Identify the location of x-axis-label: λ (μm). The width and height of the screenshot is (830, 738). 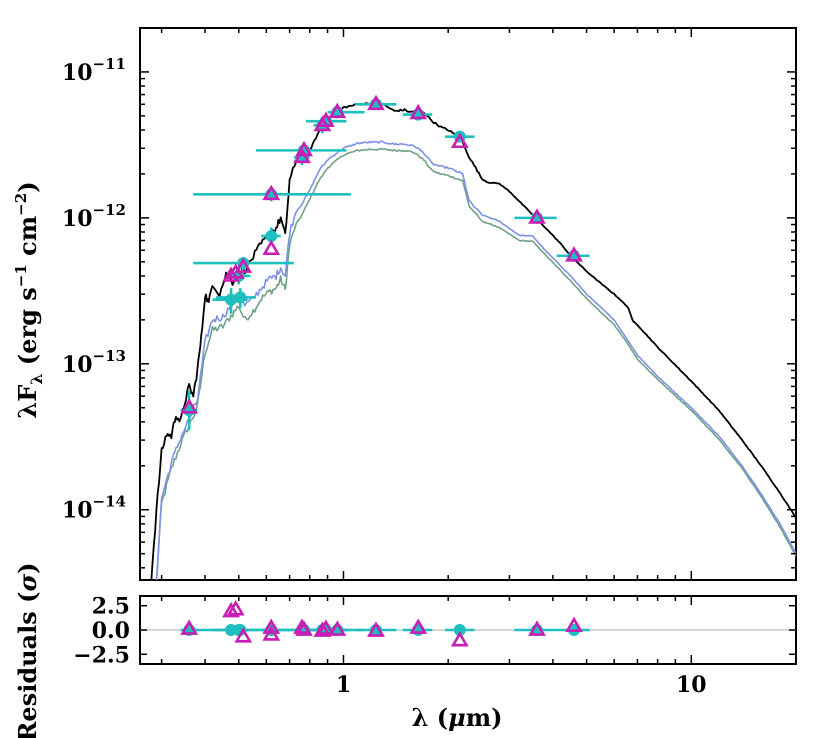
(457, 717).